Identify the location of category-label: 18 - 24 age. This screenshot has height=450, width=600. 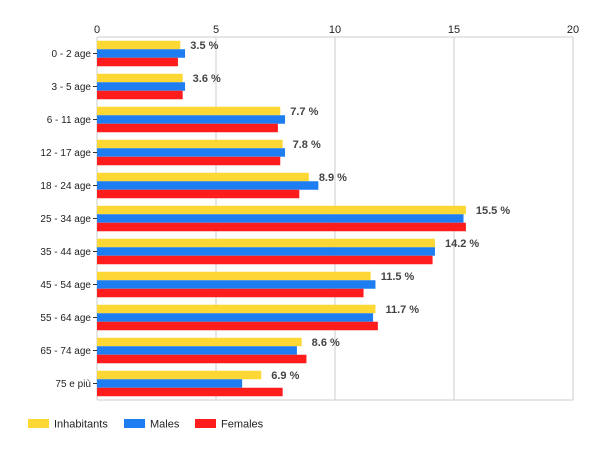
(65, 186).